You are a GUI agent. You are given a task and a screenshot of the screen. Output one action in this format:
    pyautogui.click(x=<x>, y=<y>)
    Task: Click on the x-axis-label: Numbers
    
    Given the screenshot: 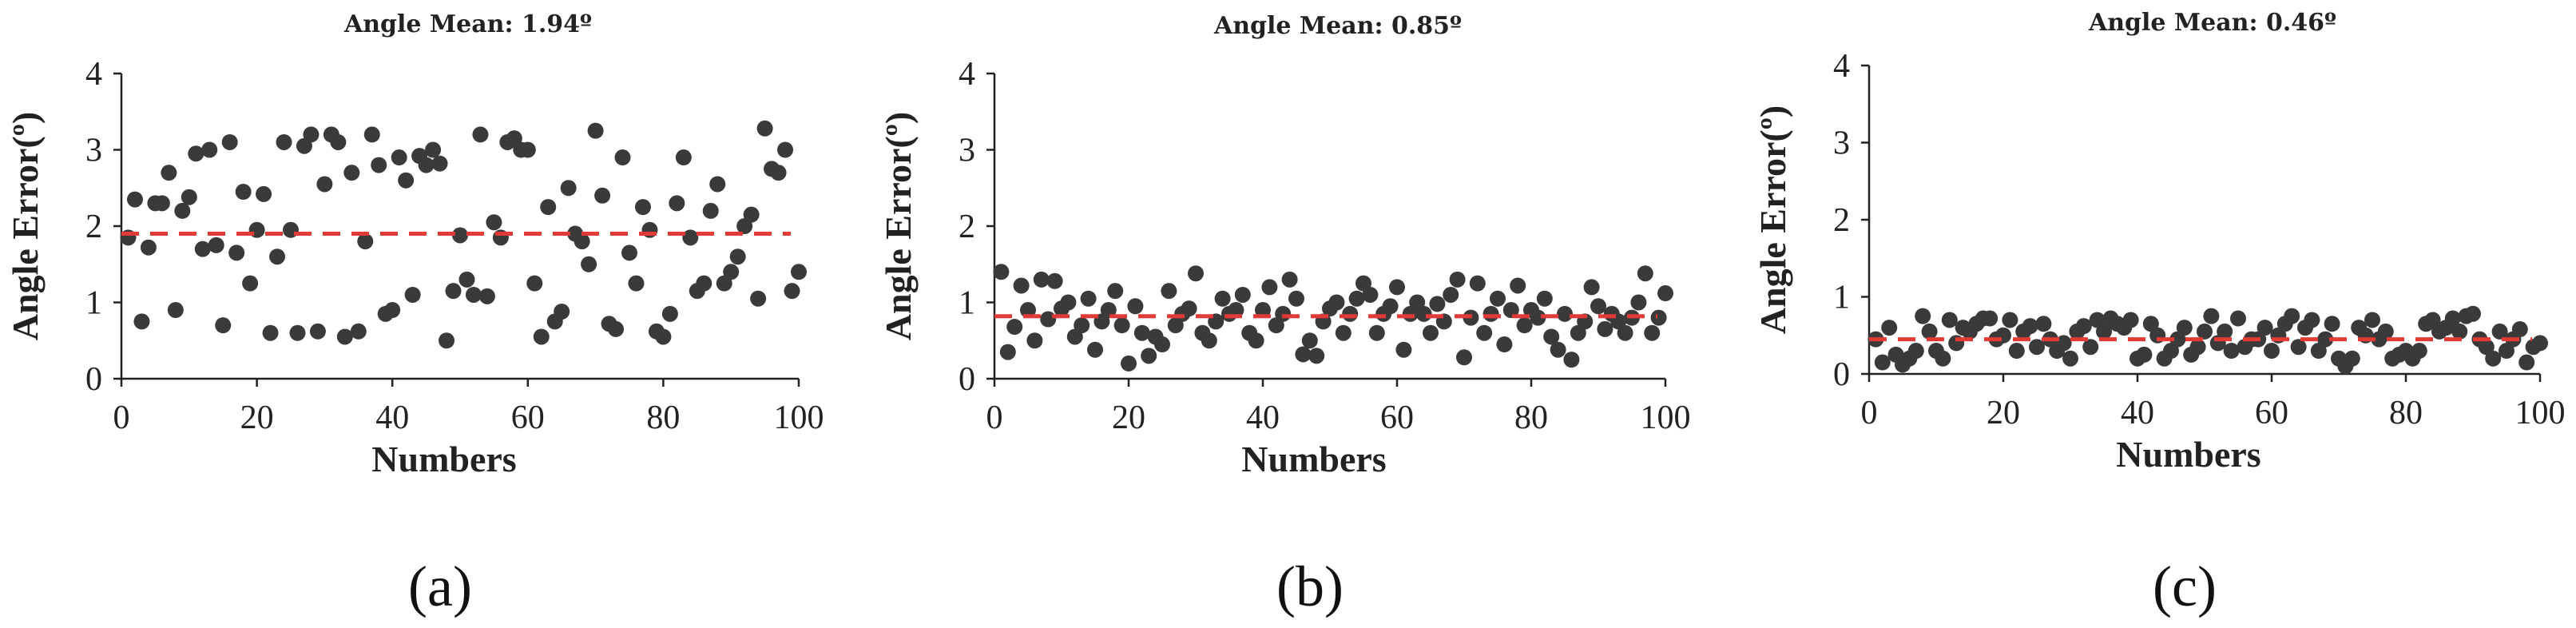 What is the action you would take?
    pyautogui.click(x=2188, y=455)
    